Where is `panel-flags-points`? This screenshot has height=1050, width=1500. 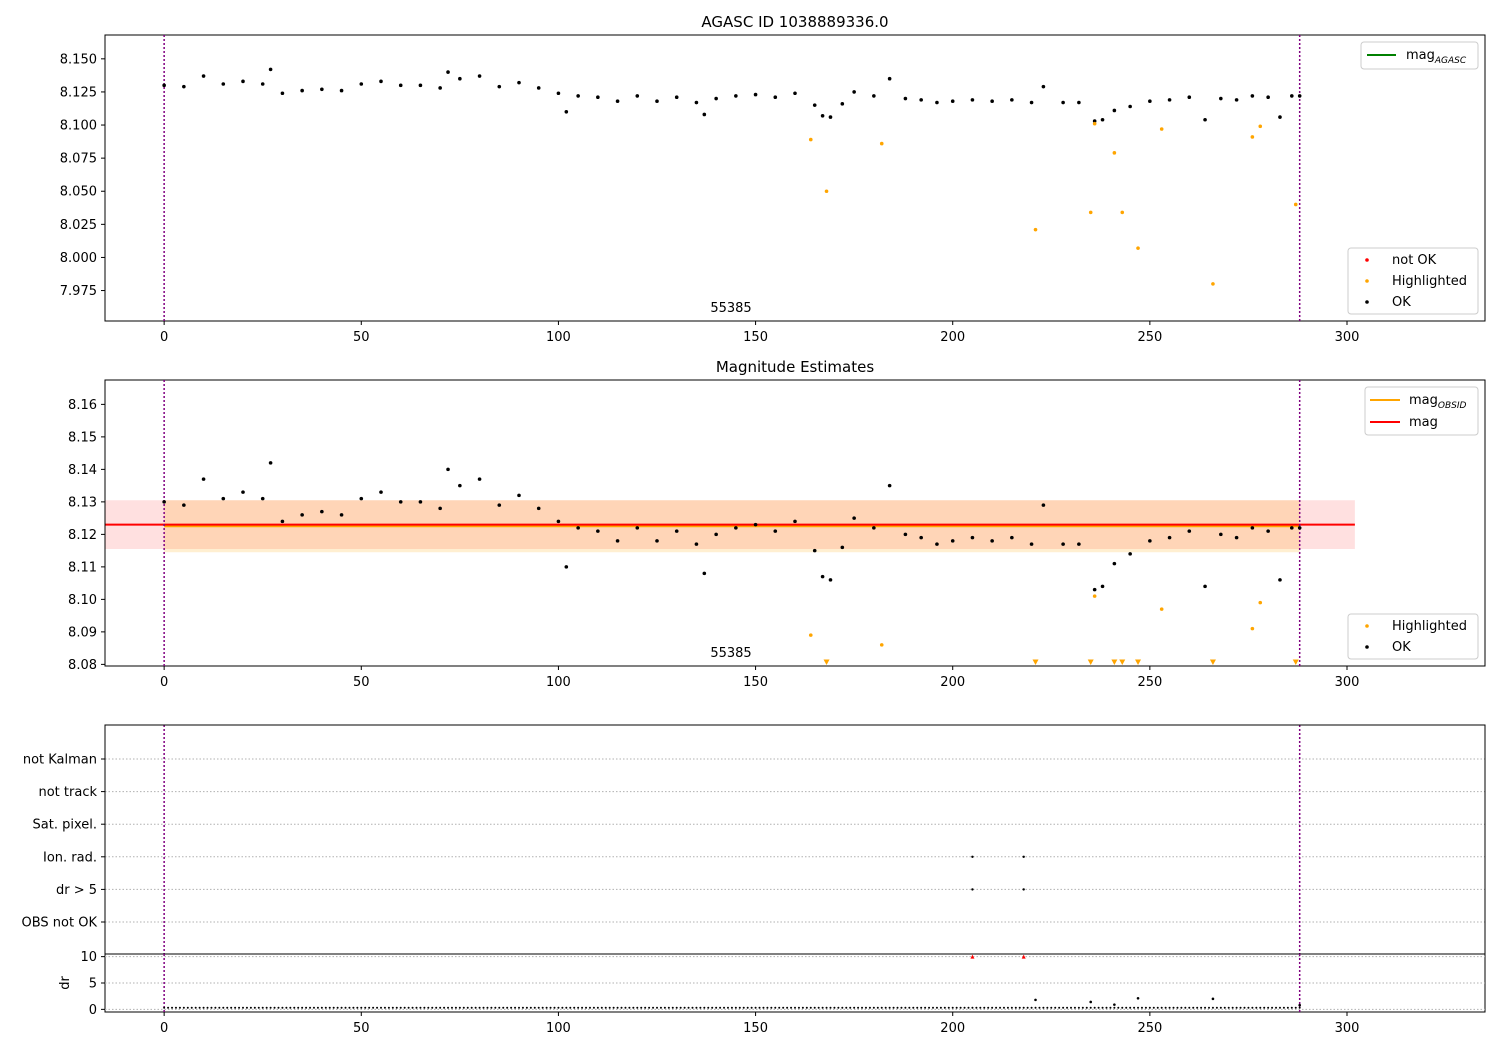
panel-flags-points is located at coordinates (998, 873).